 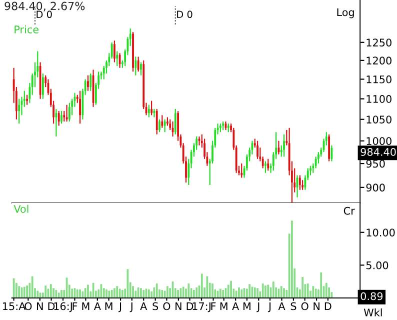 I want to click on x-tick-label: 17:J, so click(x=201, y=307).